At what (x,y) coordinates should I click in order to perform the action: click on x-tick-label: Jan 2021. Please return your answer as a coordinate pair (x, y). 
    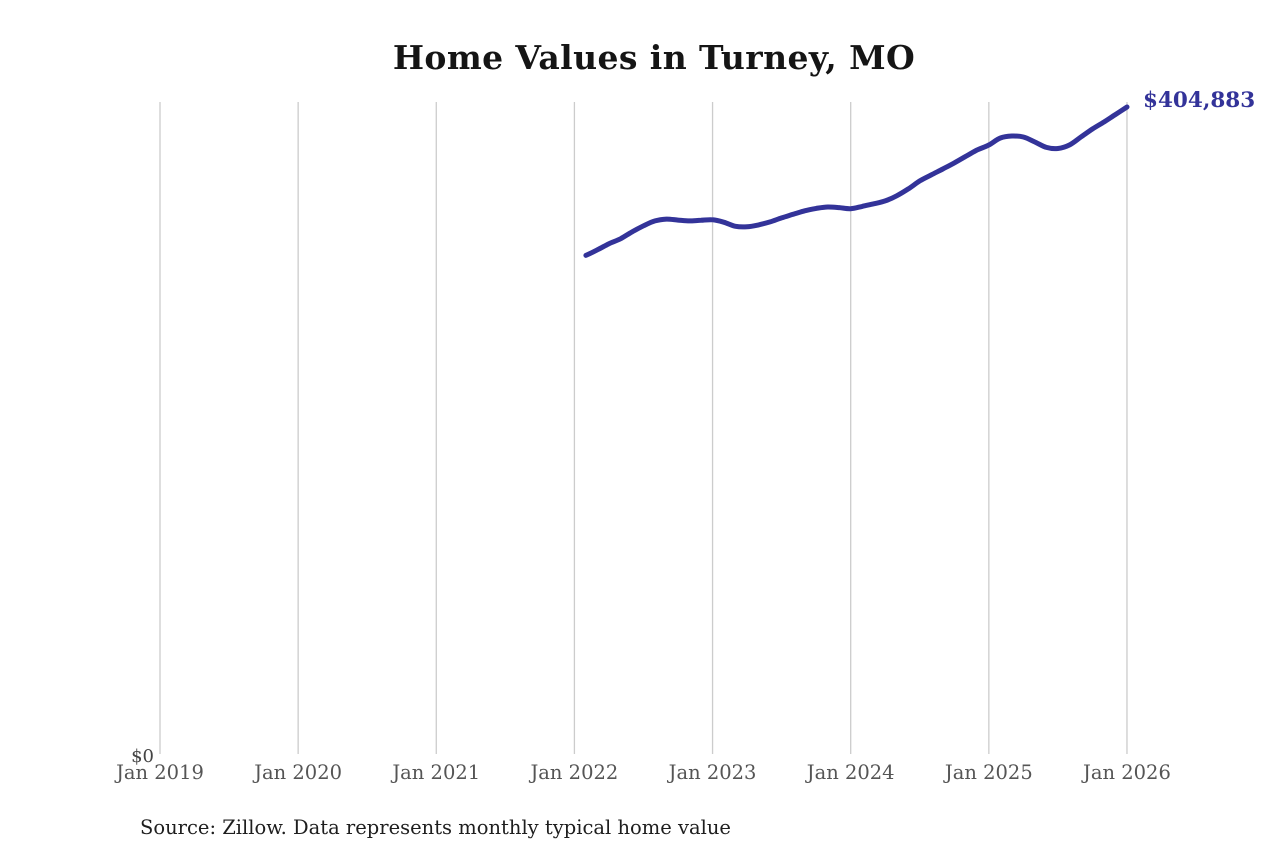
    Looking at the image, I should click on (436, 772).